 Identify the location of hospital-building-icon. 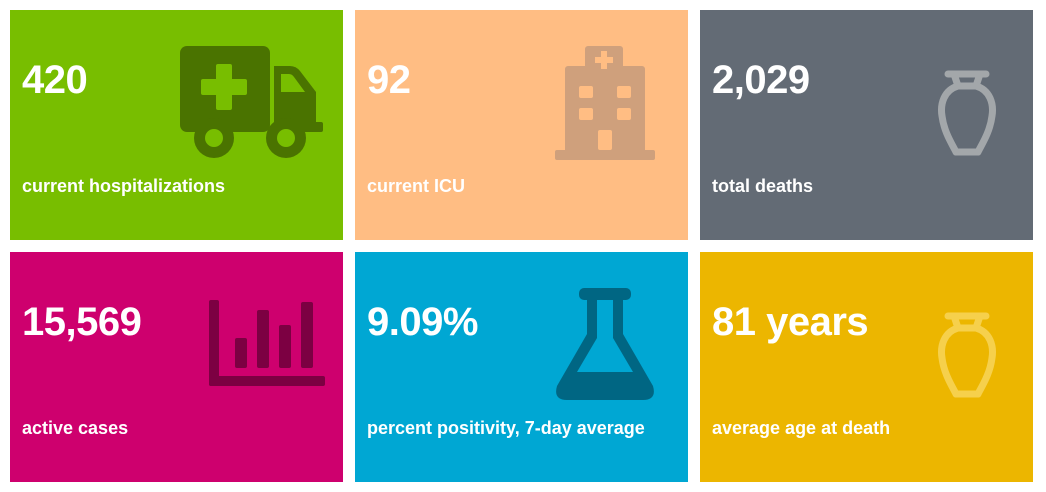
(607, 103).